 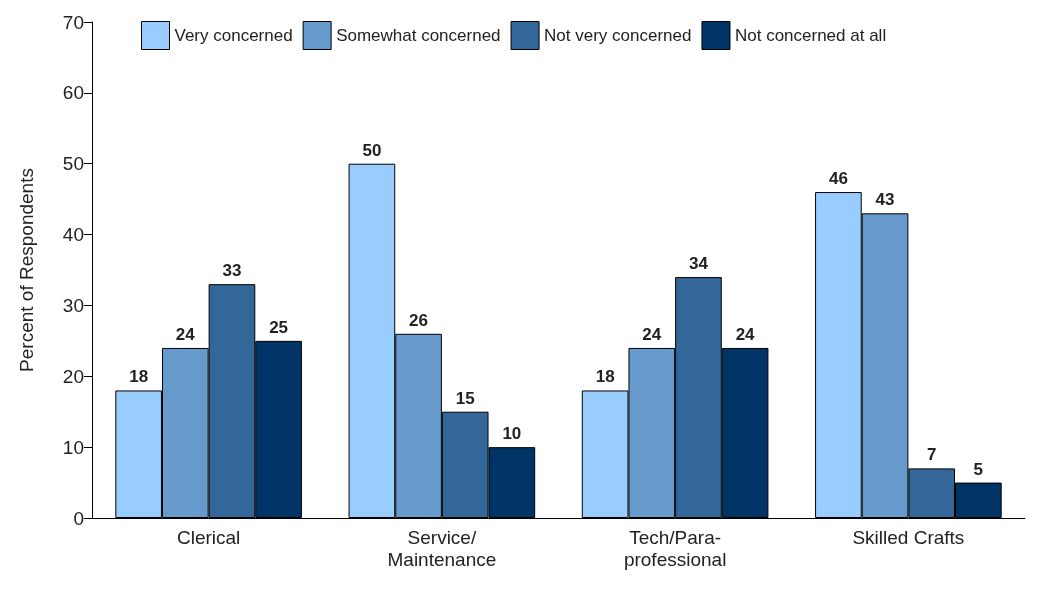 What do you see at coordinates (73, 164) in the screenshot?
I see `y-tick-label: 50` at bounding box center [73, 164].